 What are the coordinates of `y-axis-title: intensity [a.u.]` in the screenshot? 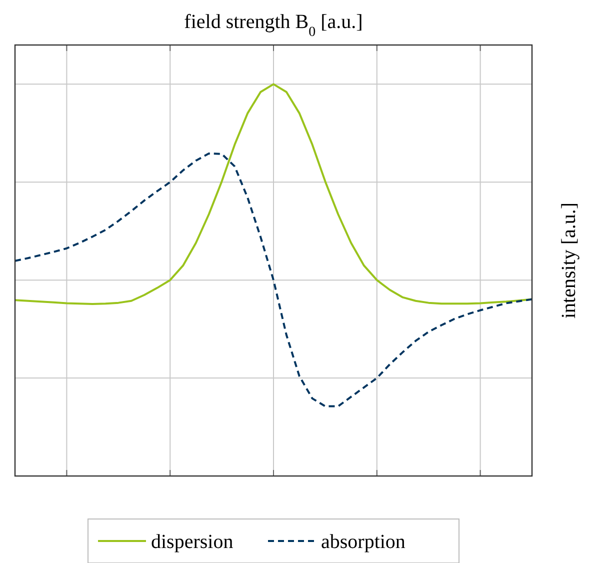 It's located at (569, 260).